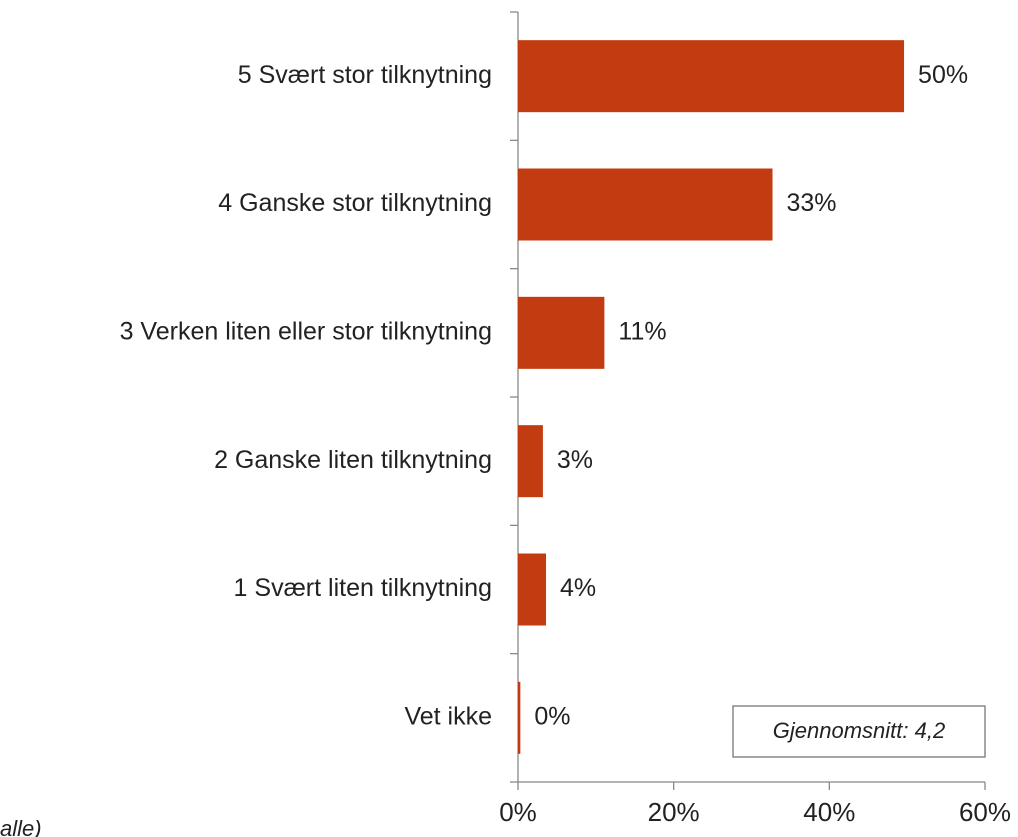 The width and height of the screenshot is (1018, 837). Describe the element at coordinates (985, 812) in the screenshot. I see `x-tick-label: 60%` at that location.